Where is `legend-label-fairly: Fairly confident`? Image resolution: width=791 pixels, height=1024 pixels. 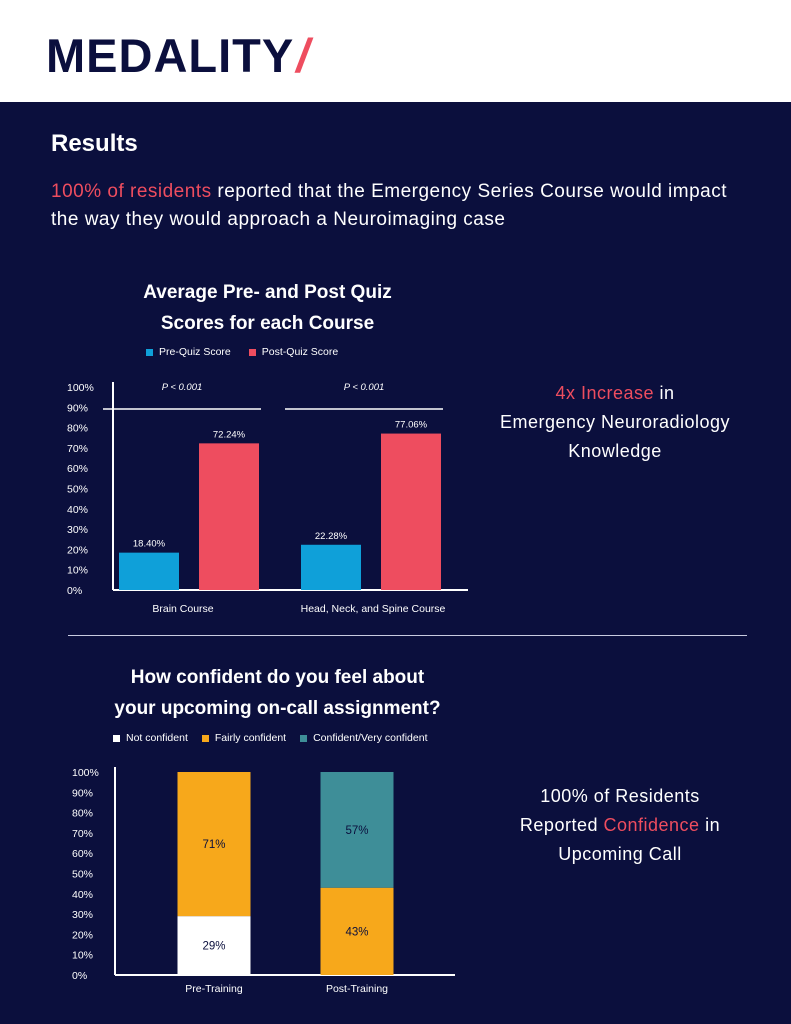
legend-label-fairly: Fairly confident is located at coordinates (250, 738).